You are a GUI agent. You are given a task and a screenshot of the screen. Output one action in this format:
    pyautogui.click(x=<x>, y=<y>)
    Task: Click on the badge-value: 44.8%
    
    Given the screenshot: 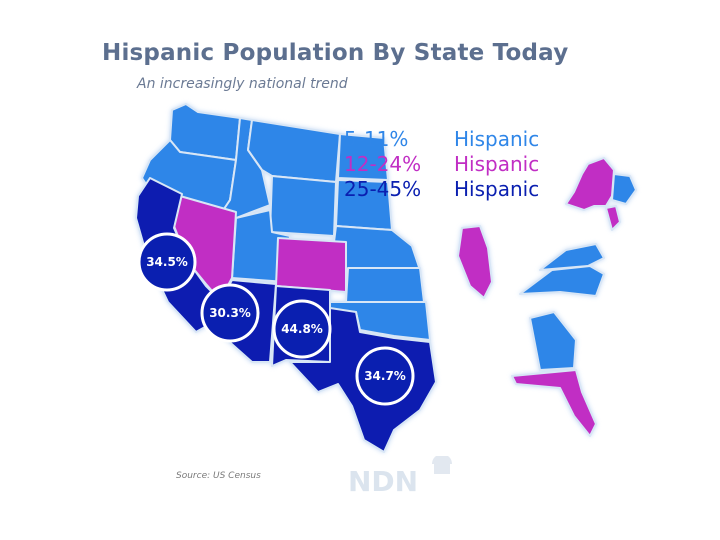 What is the action you would take?
    pyautogui.click(x=302, y=329)
    